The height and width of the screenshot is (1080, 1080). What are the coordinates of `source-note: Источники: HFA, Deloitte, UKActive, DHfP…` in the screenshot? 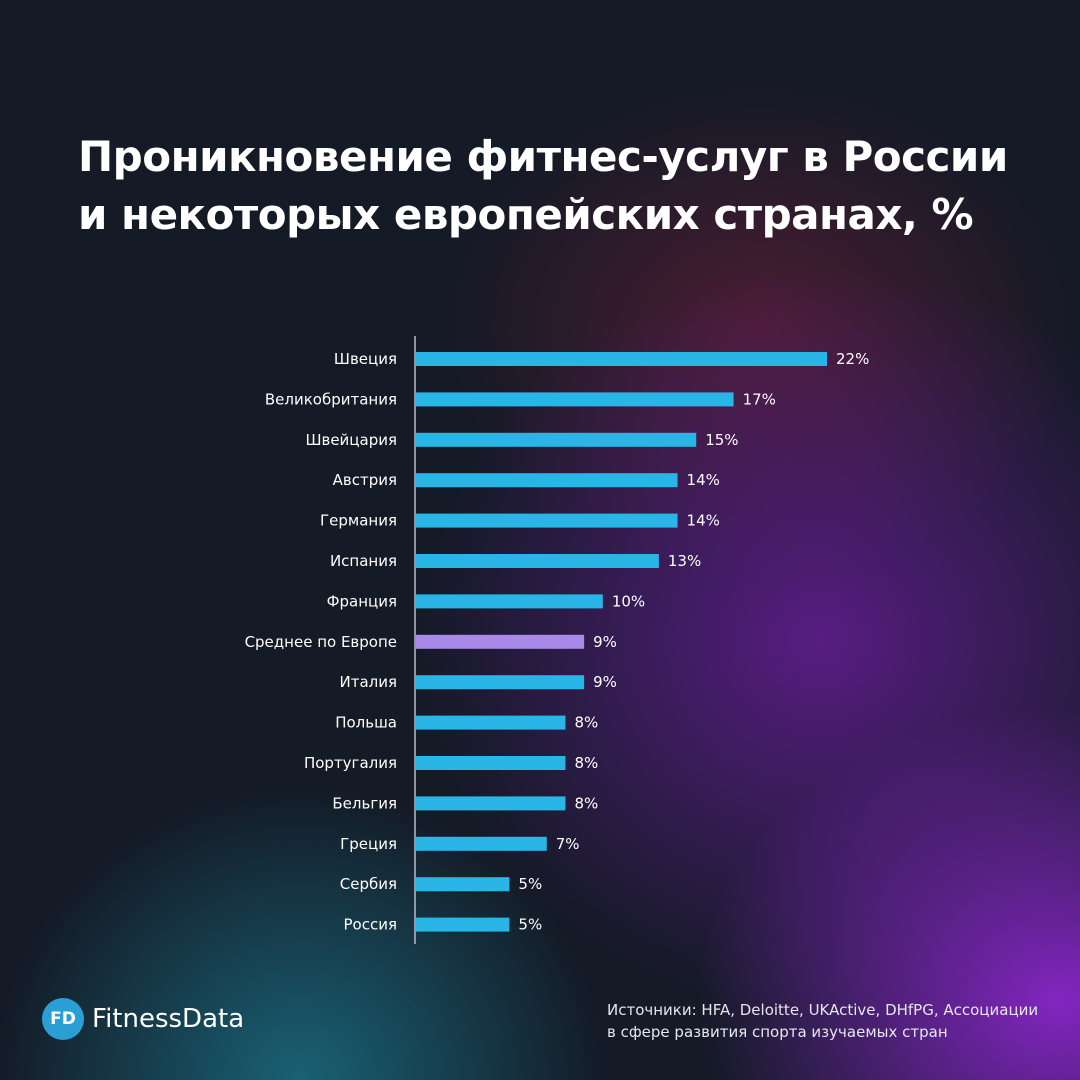 It's located at (832, 1021).